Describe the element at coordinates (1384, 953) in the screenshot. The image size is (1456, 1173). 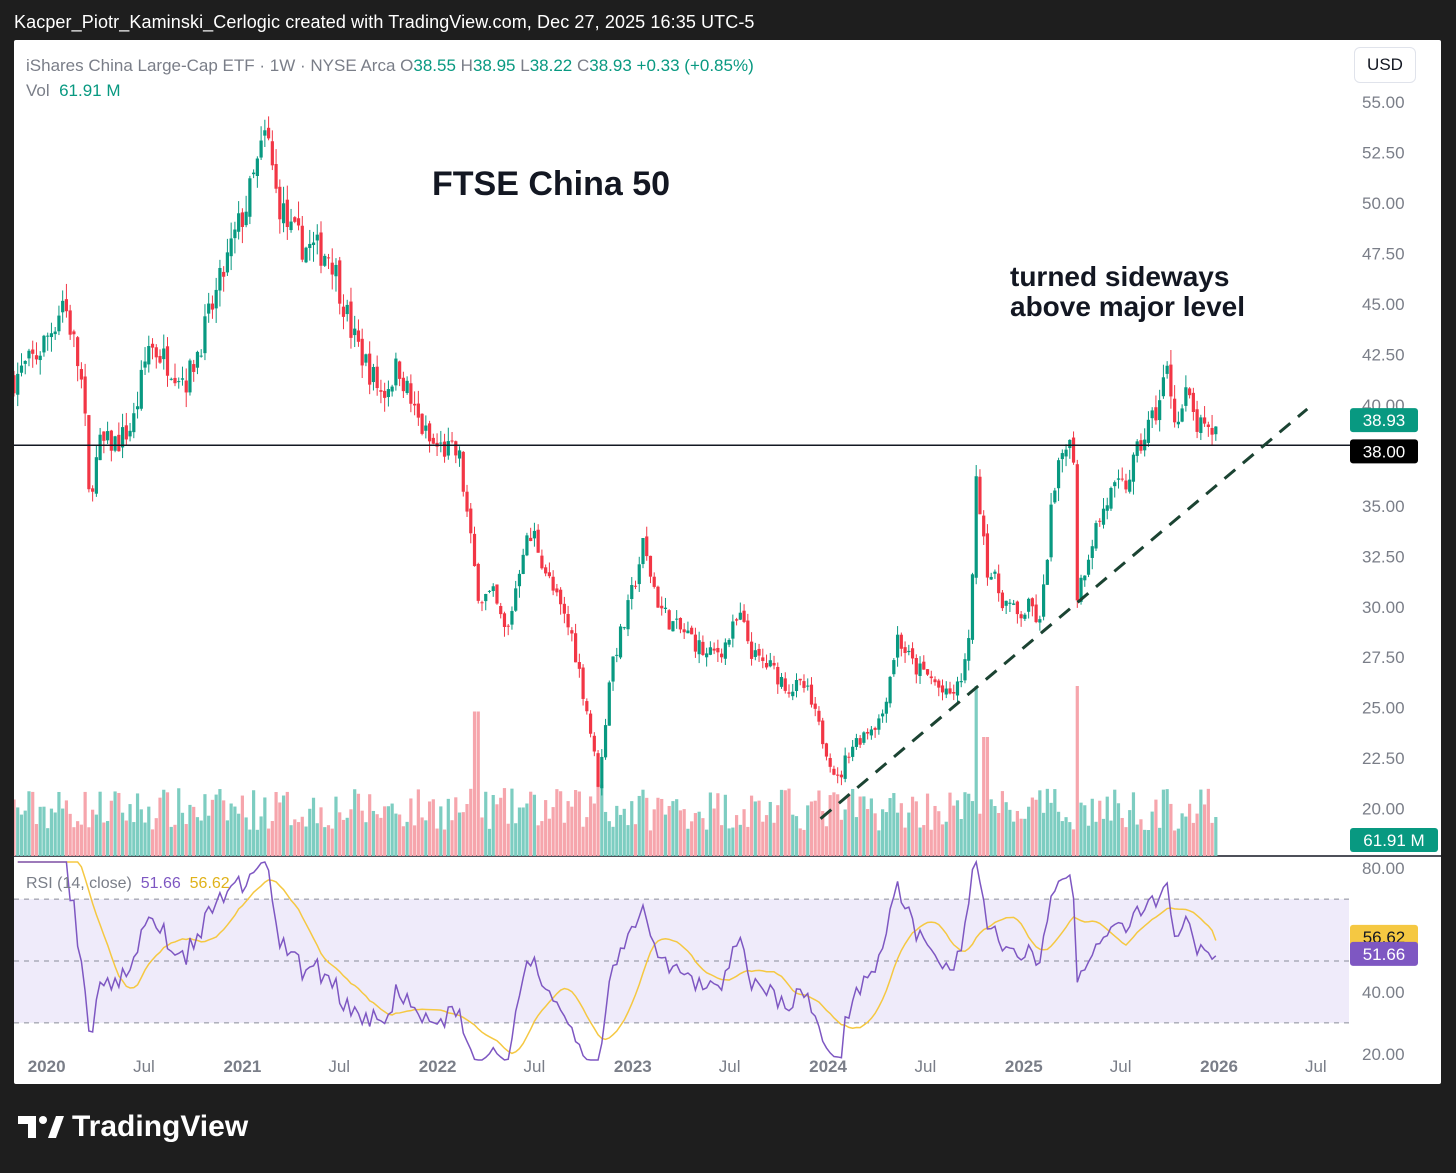
I see `rsi-badge-bg` at that location.